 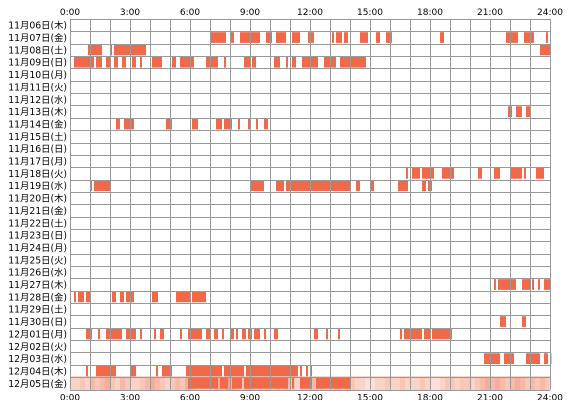 I want to click on date-label: 12月02日(火), so click(x=37, y=347).